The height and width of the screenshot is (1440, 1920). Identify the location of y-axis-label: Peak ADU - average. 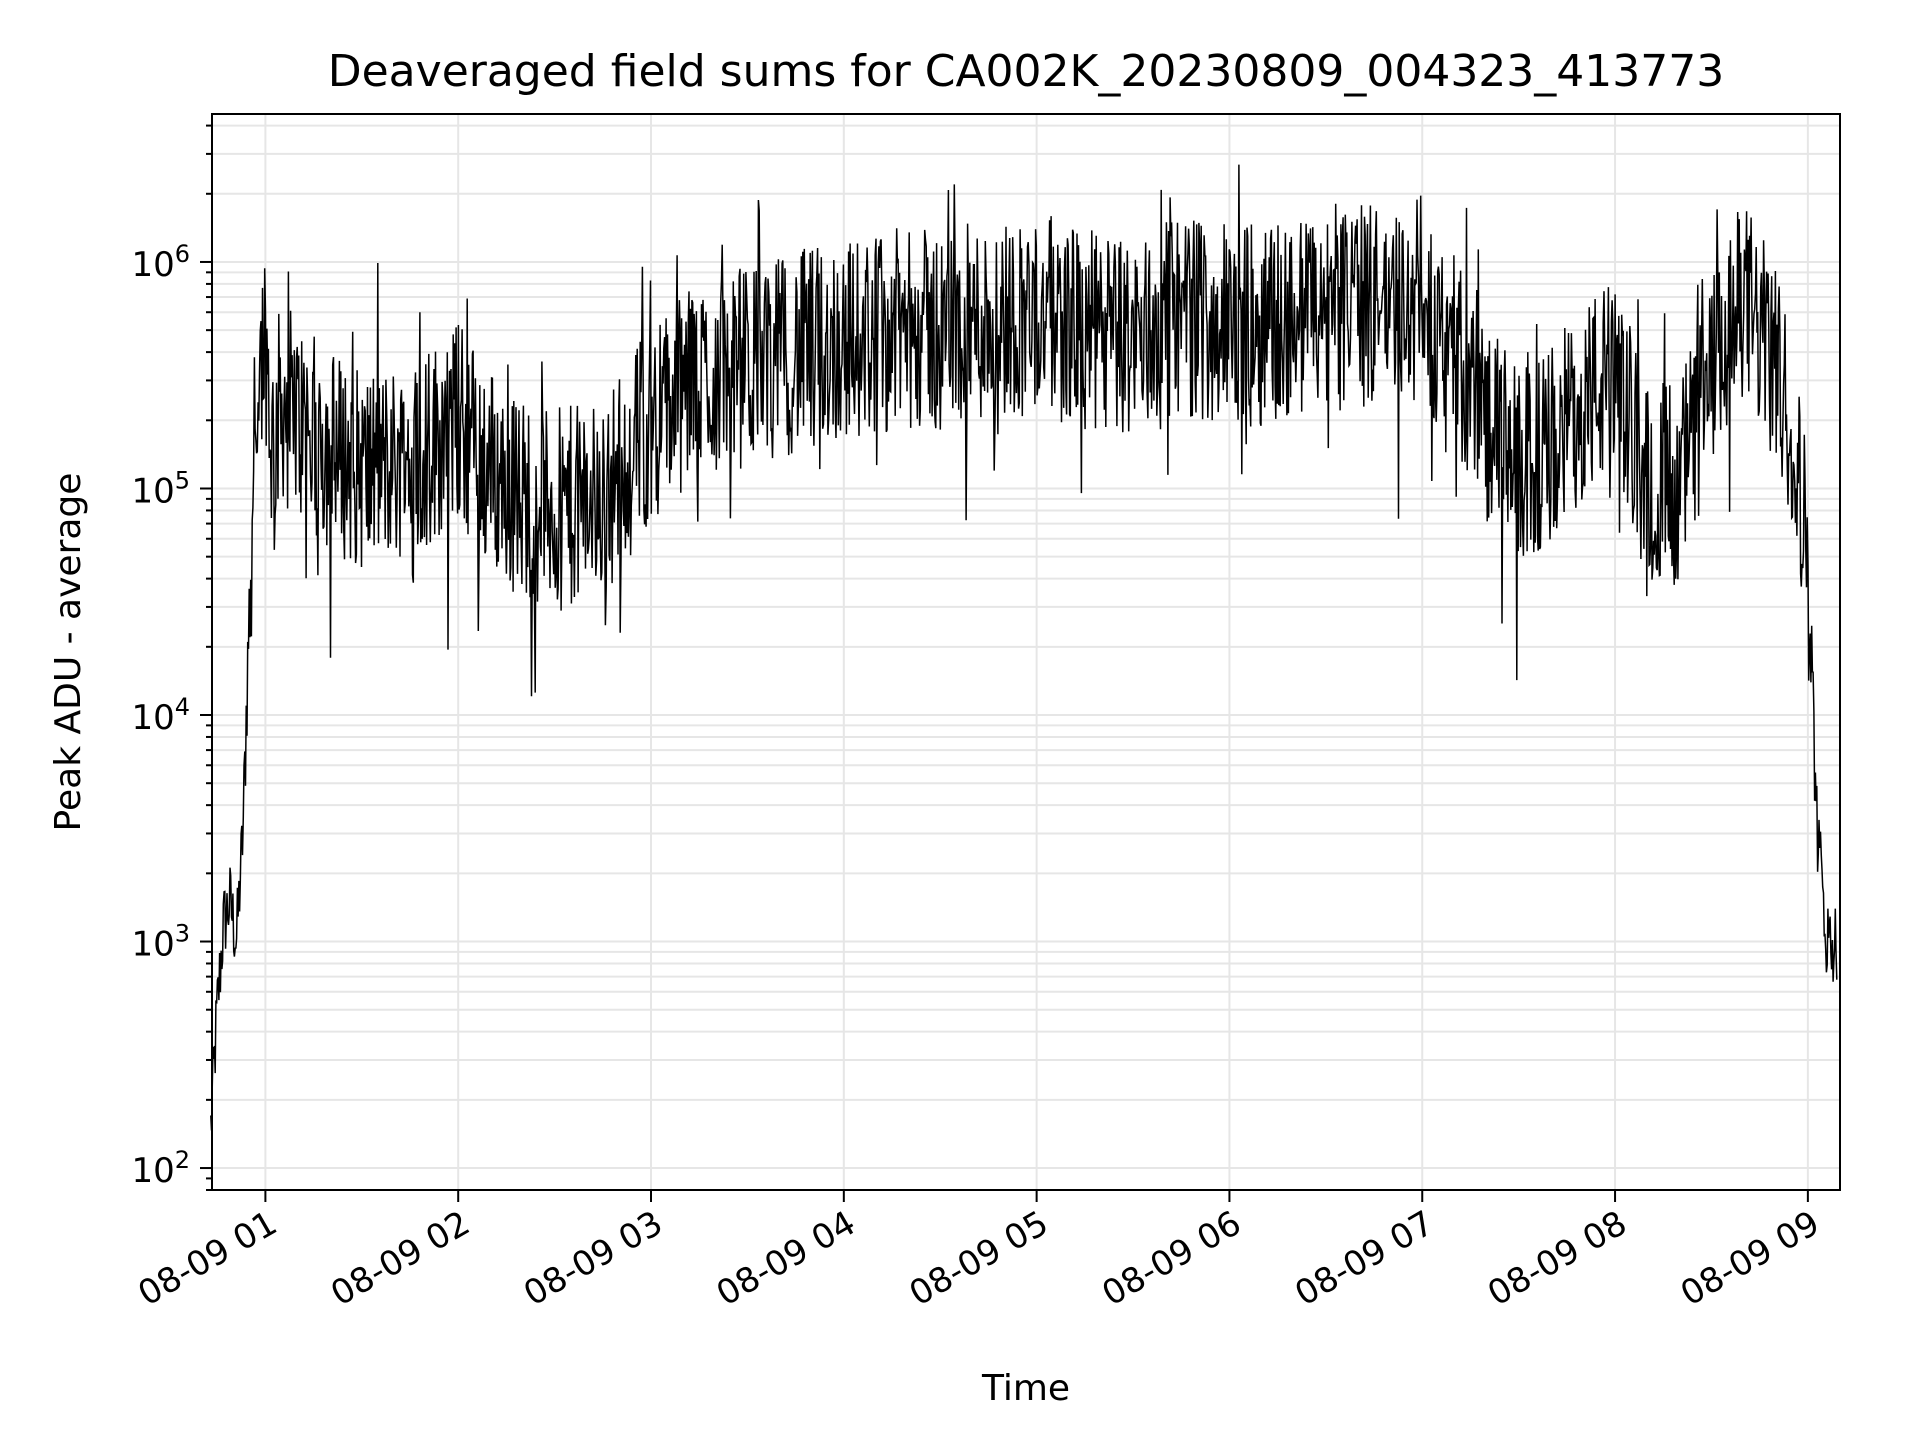
(68, 652).